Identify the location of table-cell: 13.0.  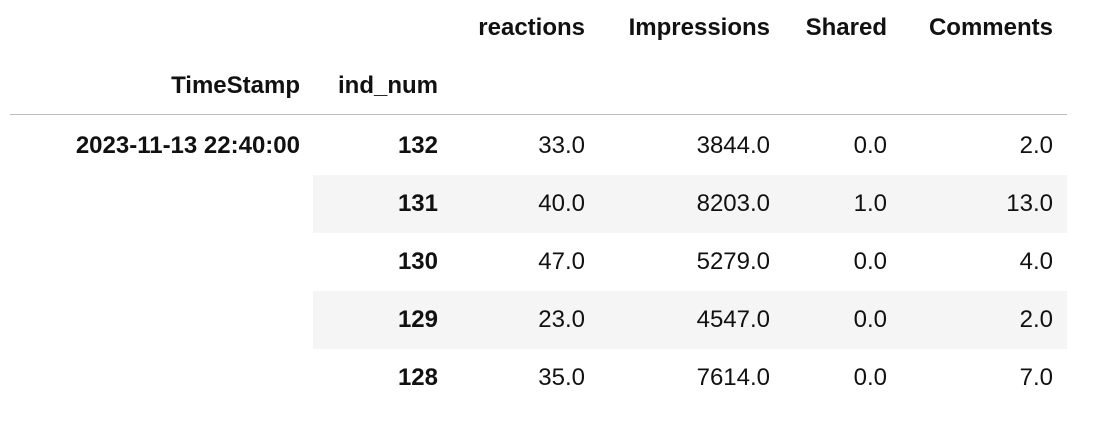
(1029, 203).